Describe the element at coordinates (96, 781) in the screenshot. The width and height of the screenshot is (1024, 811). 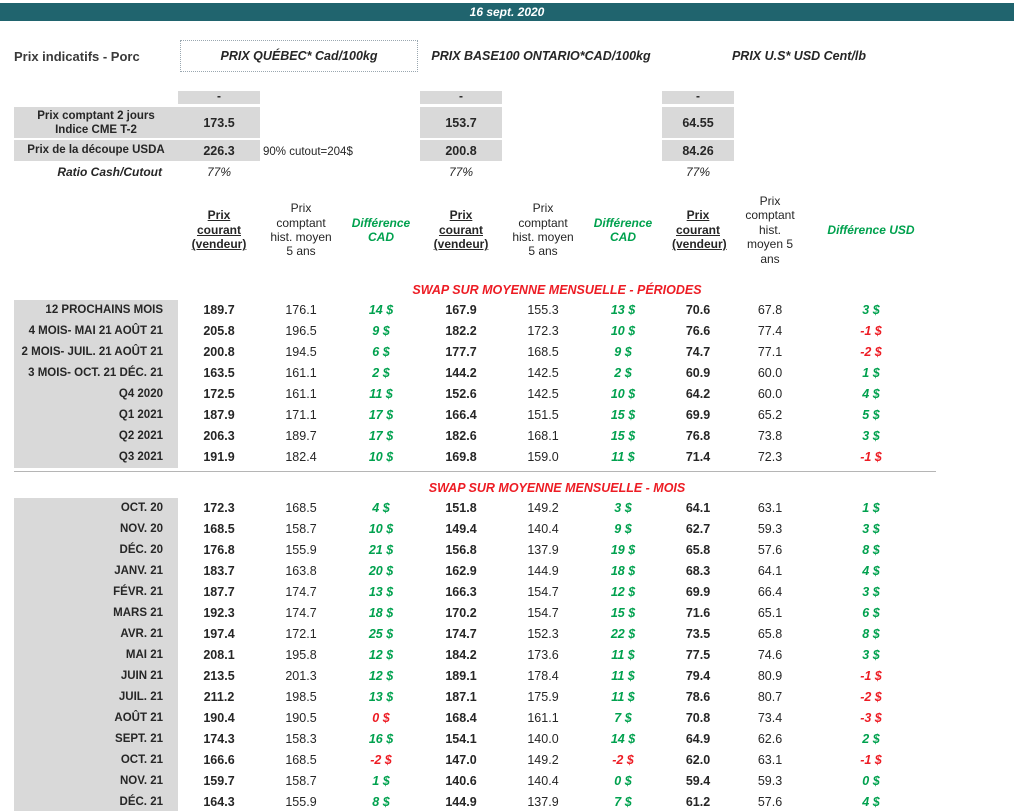
I see `row-label: NOV. 21` at that location.